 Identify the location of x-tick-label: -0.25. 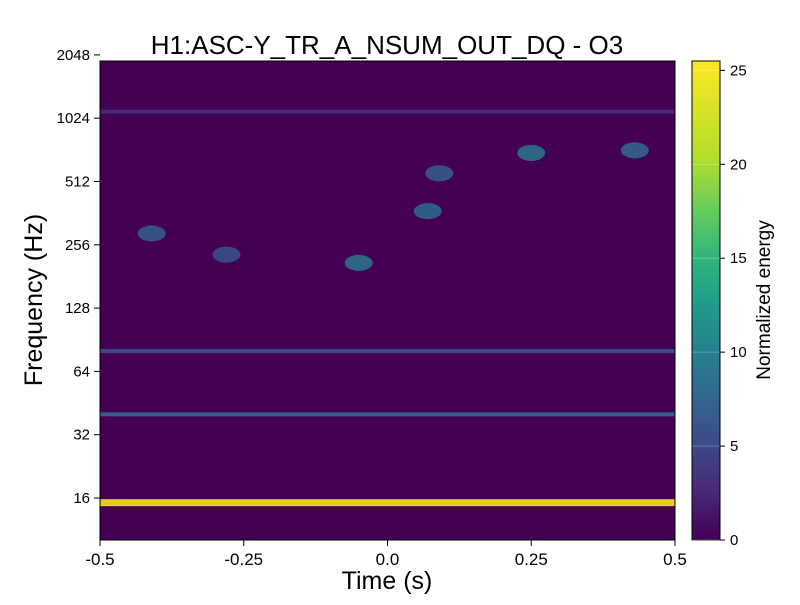
(243, 559).